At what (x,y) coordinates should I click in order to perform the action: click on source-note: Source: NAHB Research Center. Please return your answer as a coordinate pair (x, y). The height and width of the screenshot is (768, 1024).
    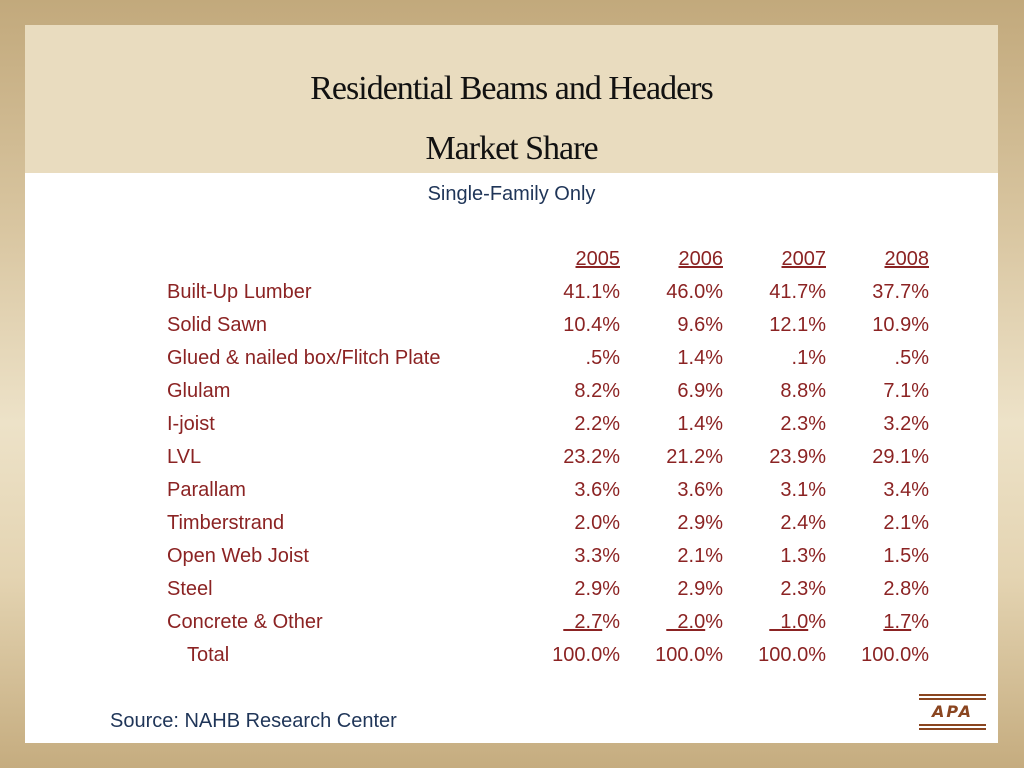
    Looking at the image, I should click on (253, 721).